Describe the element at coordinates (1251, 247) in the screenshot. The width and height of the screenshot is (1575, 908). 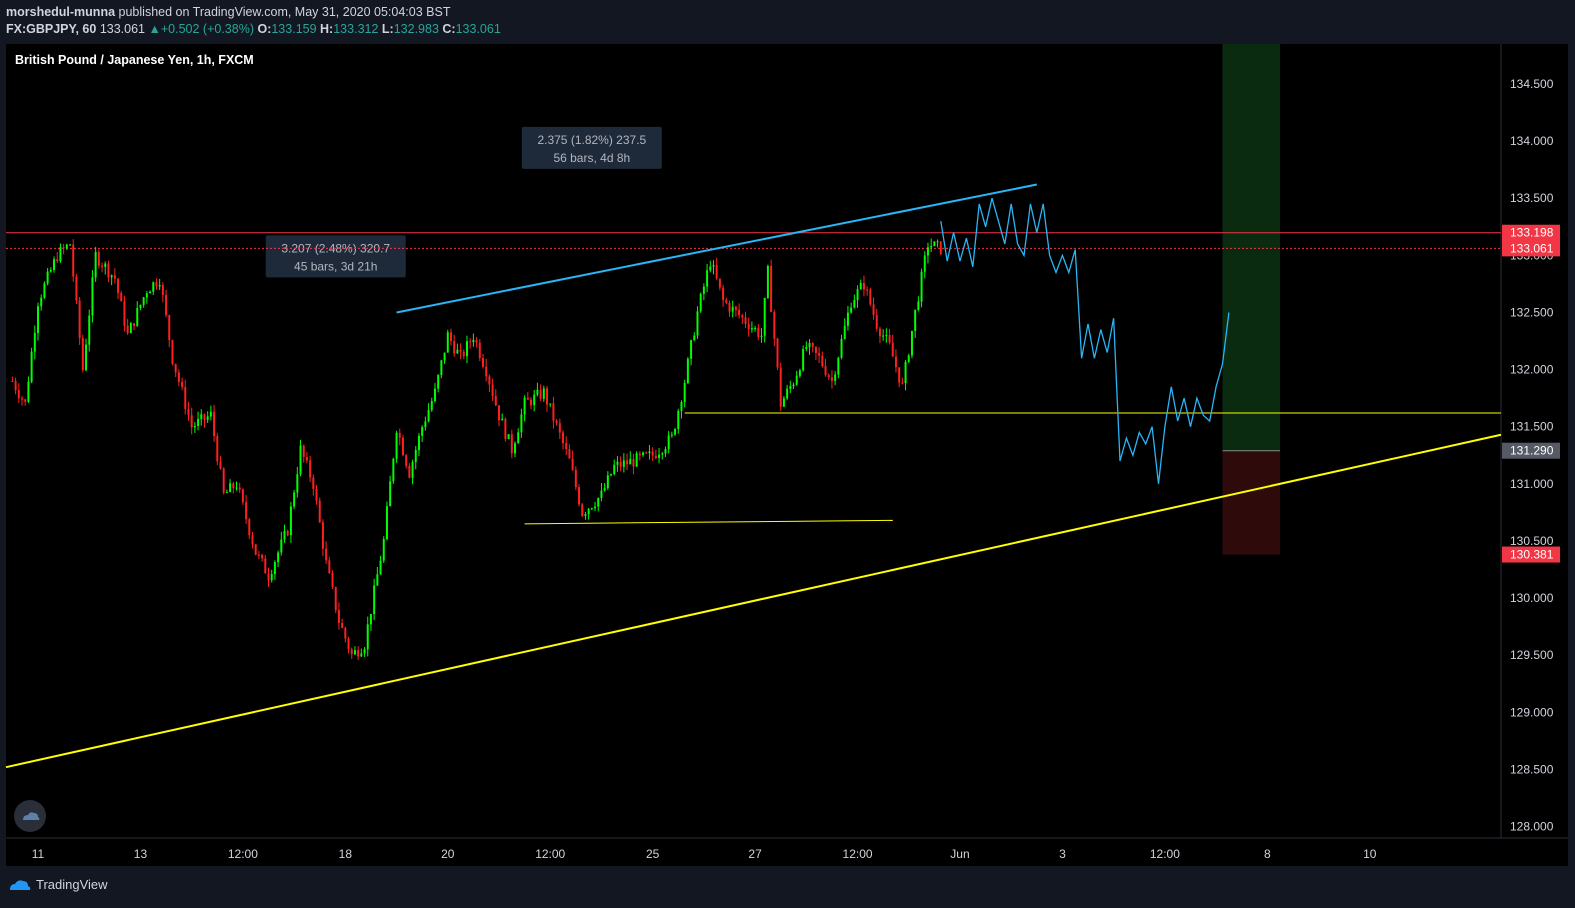
I see `profit-zone` at that location.